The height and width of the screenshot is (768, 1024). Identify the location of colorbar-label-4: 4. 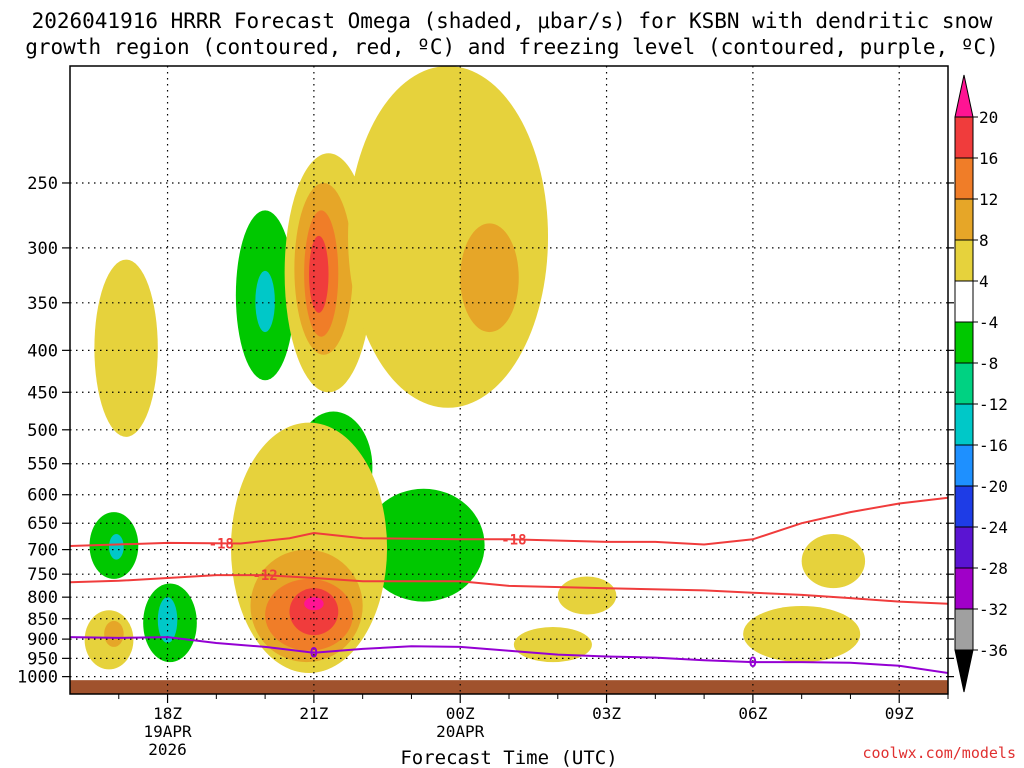
(984, 281).